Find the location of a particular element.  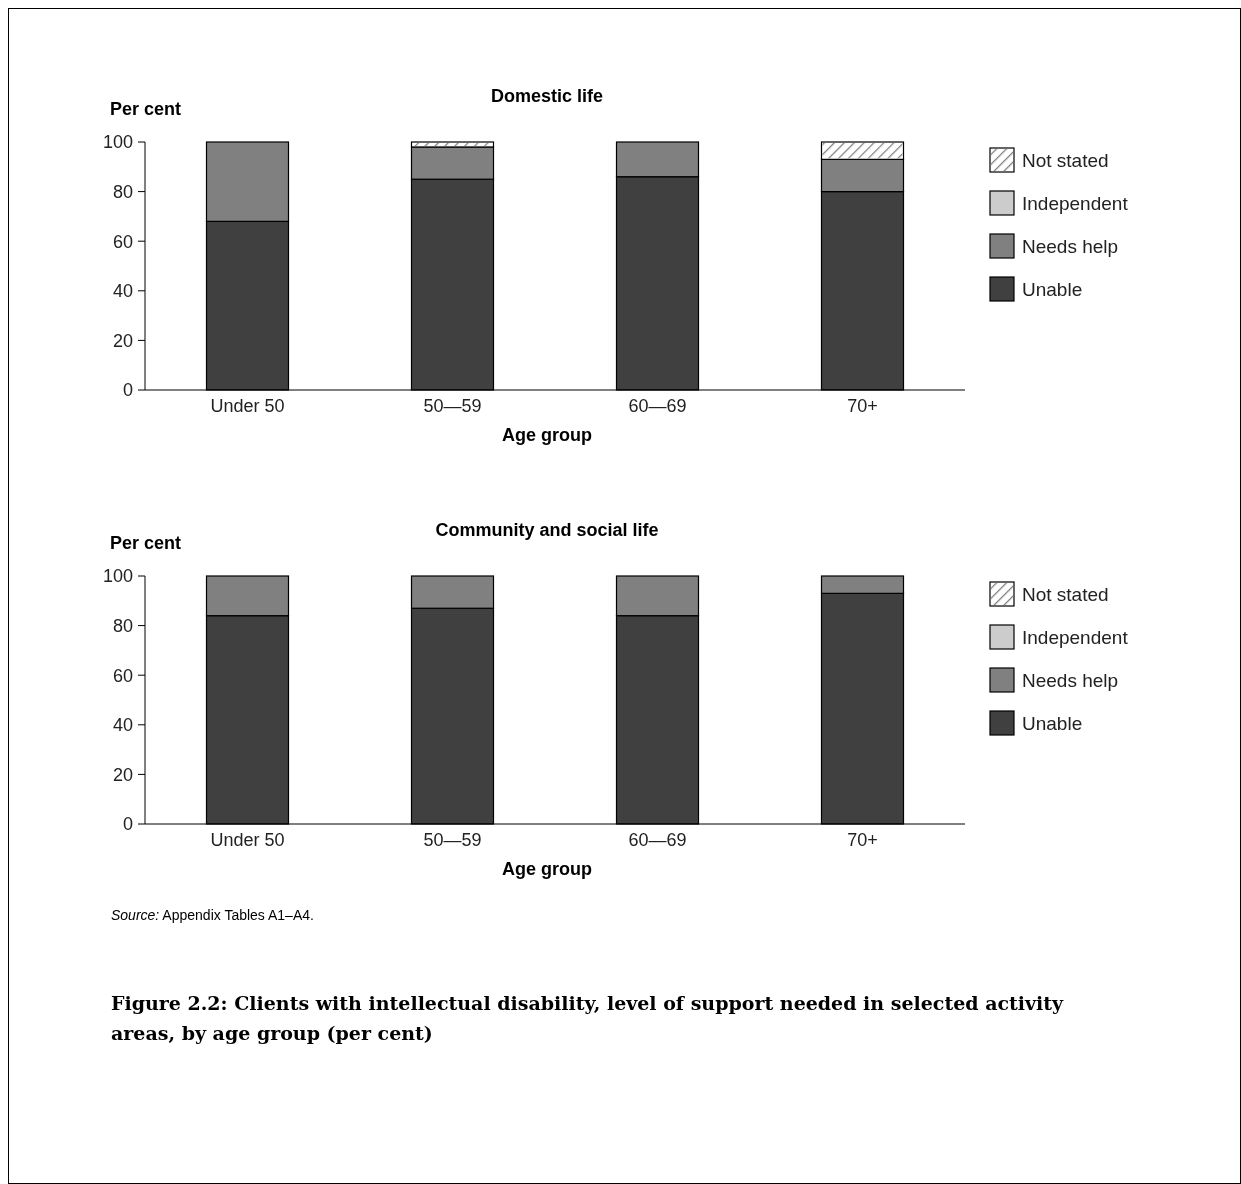

chart-title: Domestic life is located at coordinates (547, 96).